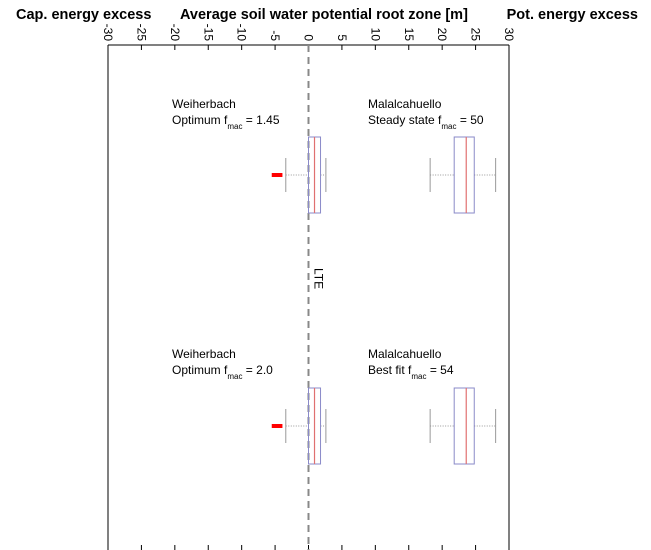 The height and width of the screenshot is (550, 651). Describe the element at coordinates (411, 372) in the screenshot. I see `box-fmac-label: Best fit fmac = 54` at that location.